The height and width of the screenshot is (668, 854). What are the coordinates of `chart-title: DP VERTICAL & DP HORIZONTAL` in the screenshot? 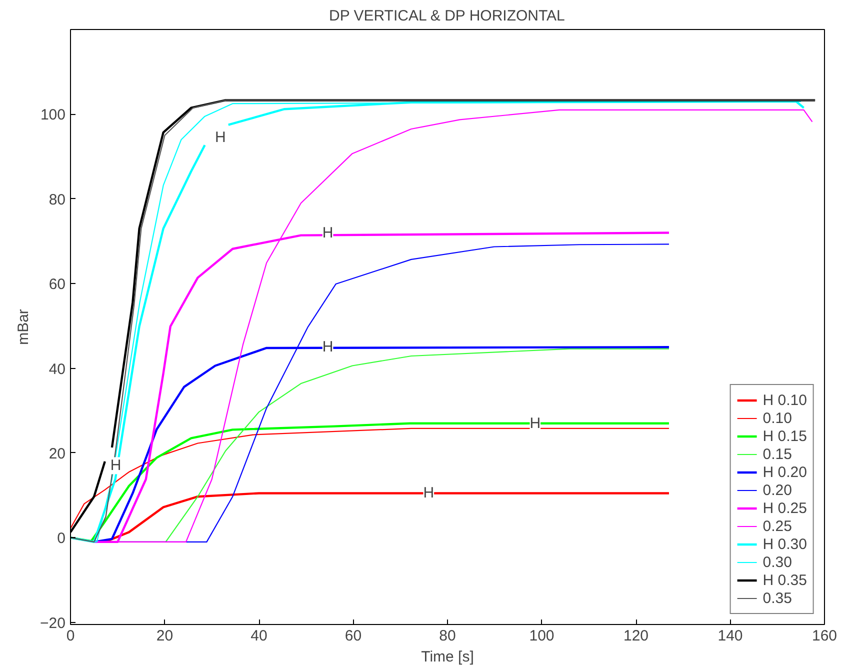 It's located at (447, 16).